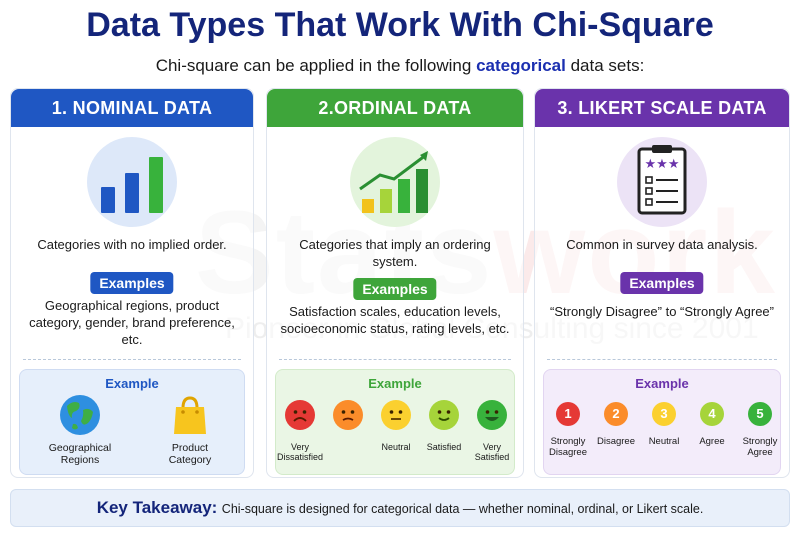 This screenshot has width=800, height=533. I want to click on likert-number-badge: 1, so click(568, 414).